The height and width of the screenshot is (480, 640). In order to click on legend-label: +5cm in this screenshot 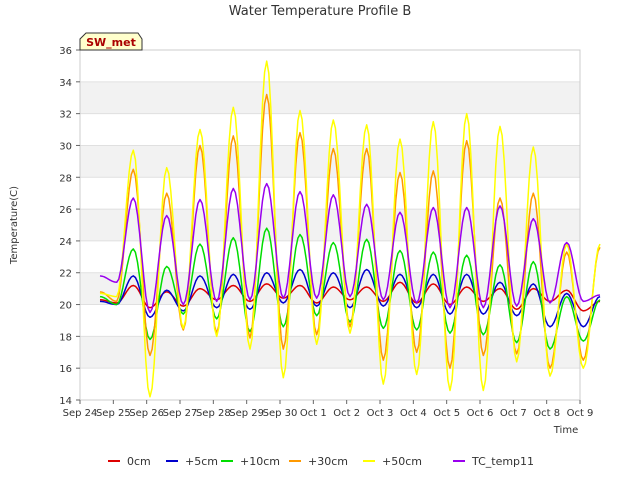, I will do `click(201, 461)`.